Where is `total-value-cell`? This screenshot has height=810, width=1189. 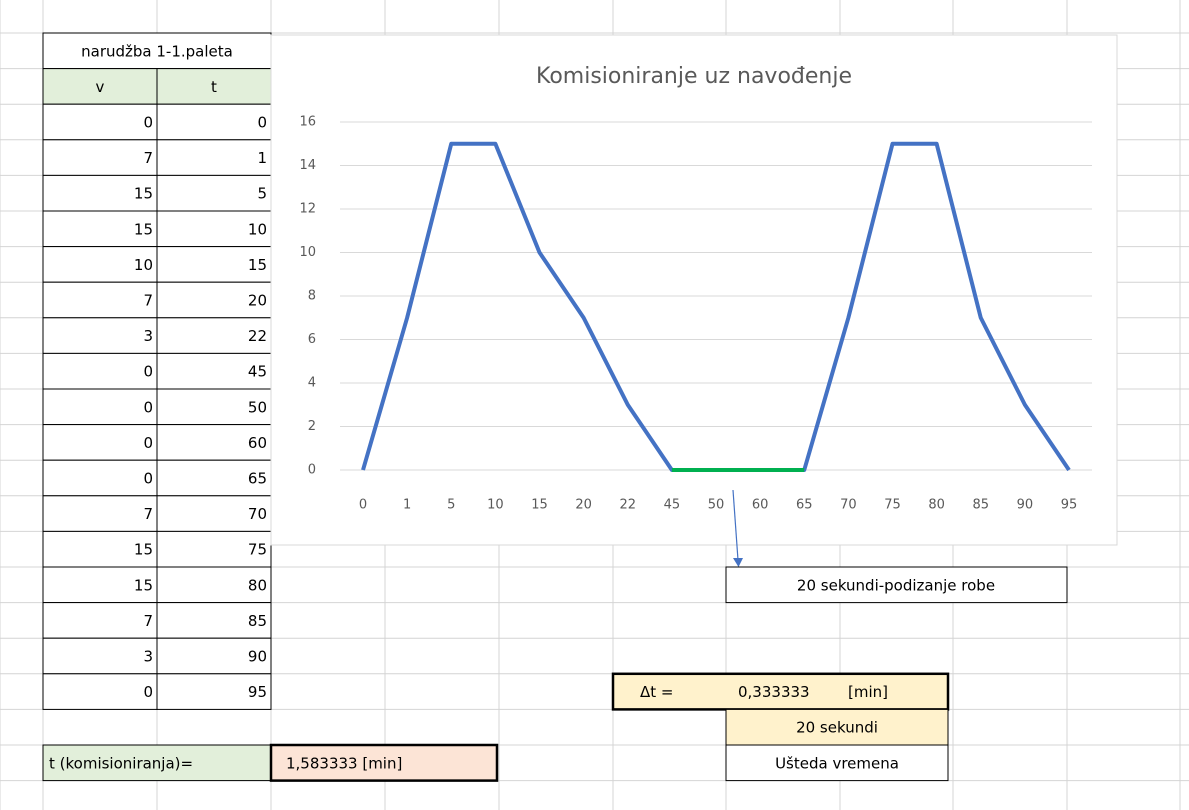 total-value-cell is located at coordinates (384, 762).